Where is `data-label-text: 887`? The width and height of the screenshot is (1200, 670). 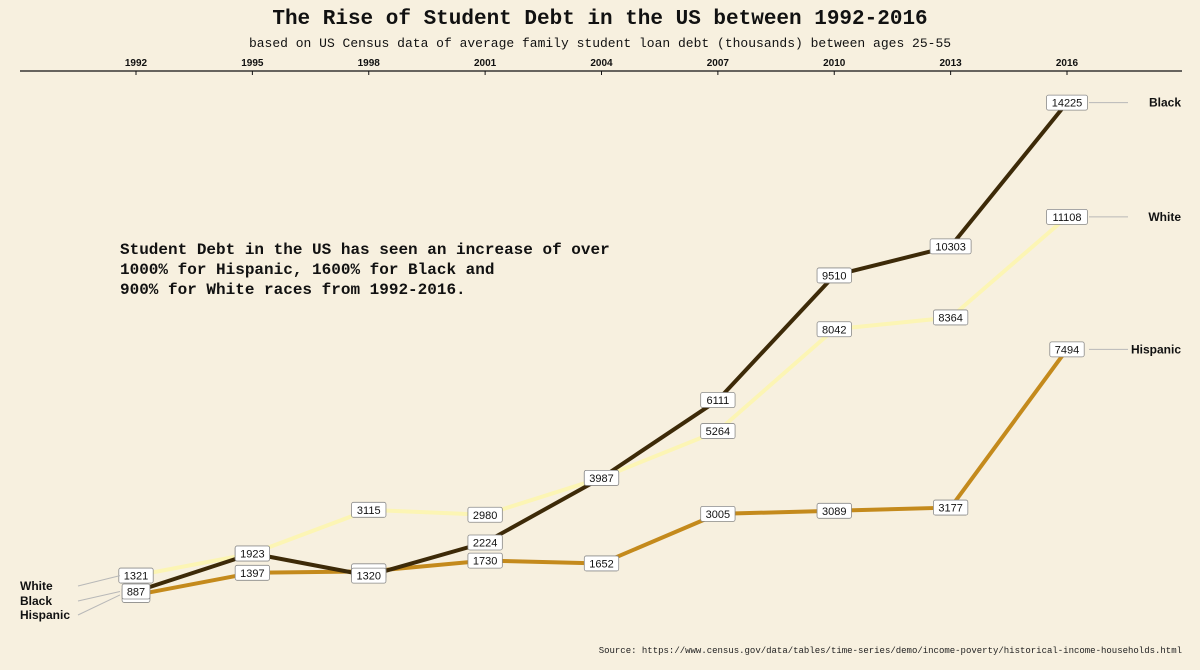 data-label-text: 887 is located at coordinates (136, 592).